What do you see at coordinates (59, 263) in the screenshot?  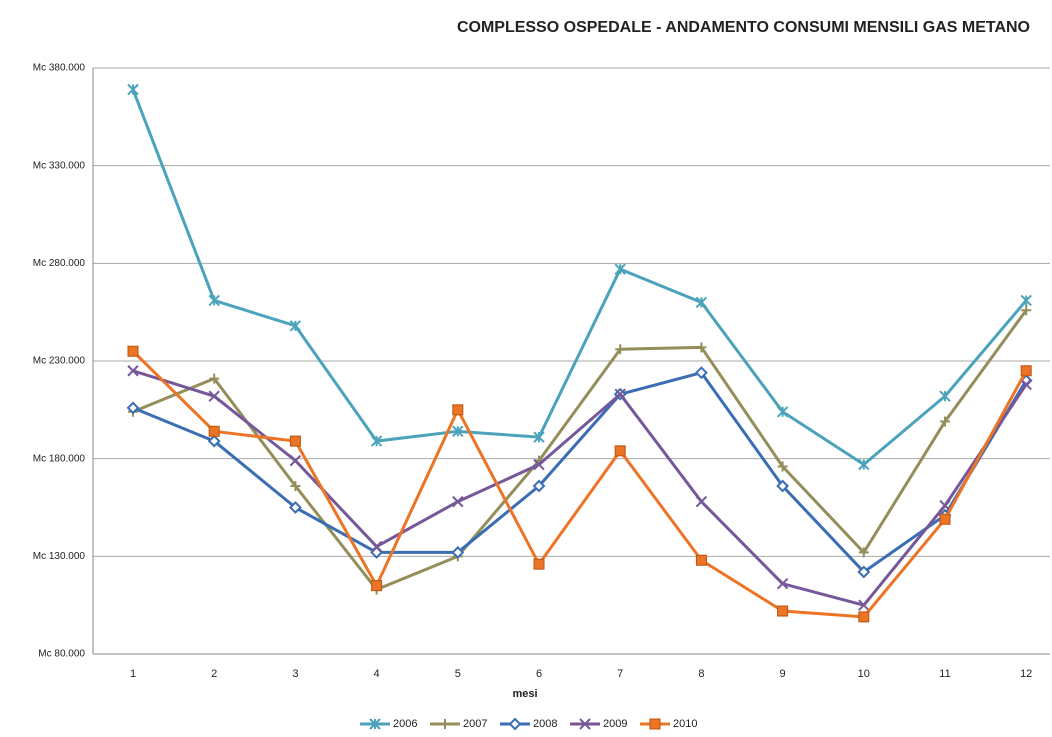 I see `y-tick-label: Mc 280.000` at bounding box center [59, 263].